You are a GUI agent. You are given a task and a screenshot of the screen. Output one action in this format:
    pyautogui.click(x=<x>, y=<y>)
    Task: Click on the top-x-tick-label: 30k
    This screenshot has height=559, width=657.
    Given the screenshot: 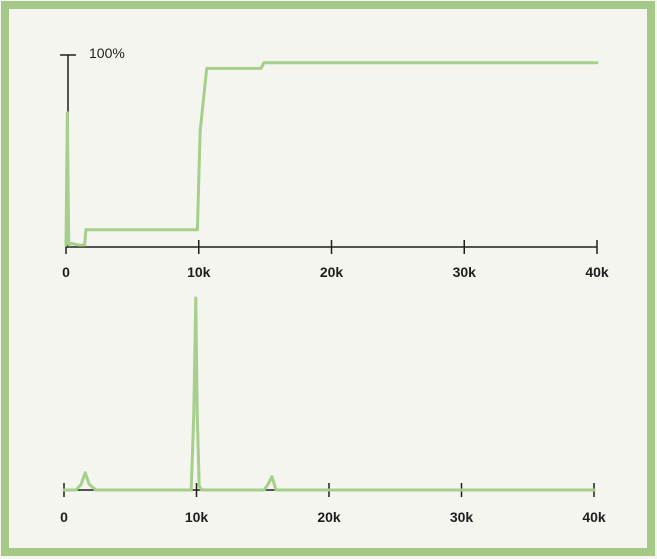 What is the action you would take?
    pyautogui.click(x=465, y=272)
    